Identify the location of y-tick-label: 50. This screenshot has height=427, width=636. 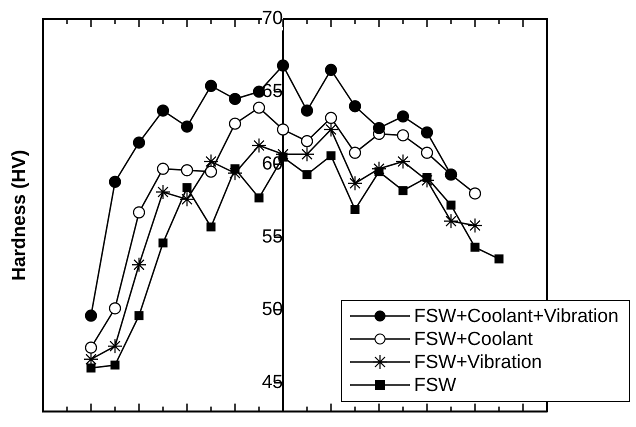
(272, 309).